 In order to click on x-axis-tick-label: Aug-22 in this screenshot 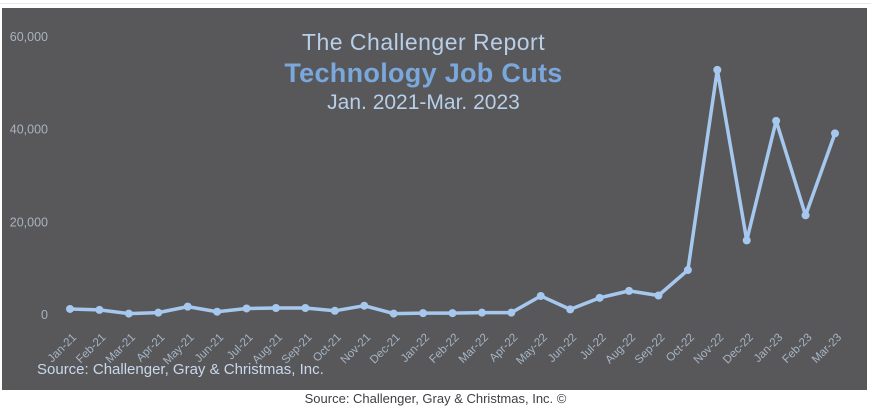, I will do `click(620, 349)`.